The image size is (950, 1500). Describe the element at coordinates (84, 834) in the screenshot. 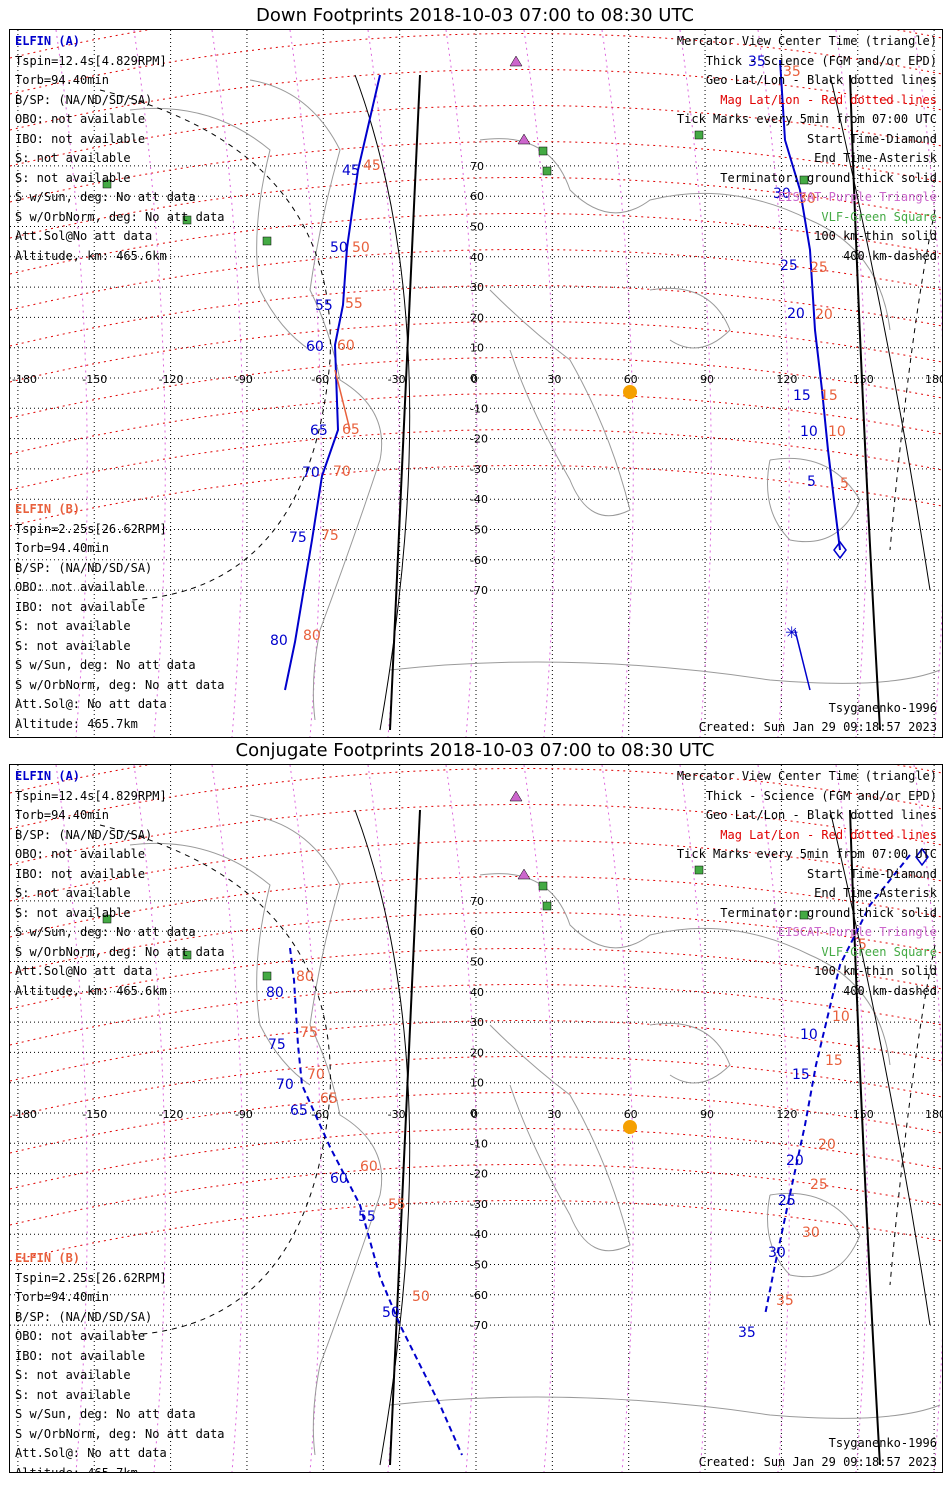

I see `sat-a-line: B/SP: (NA/ND/SD/SA)` at that location.